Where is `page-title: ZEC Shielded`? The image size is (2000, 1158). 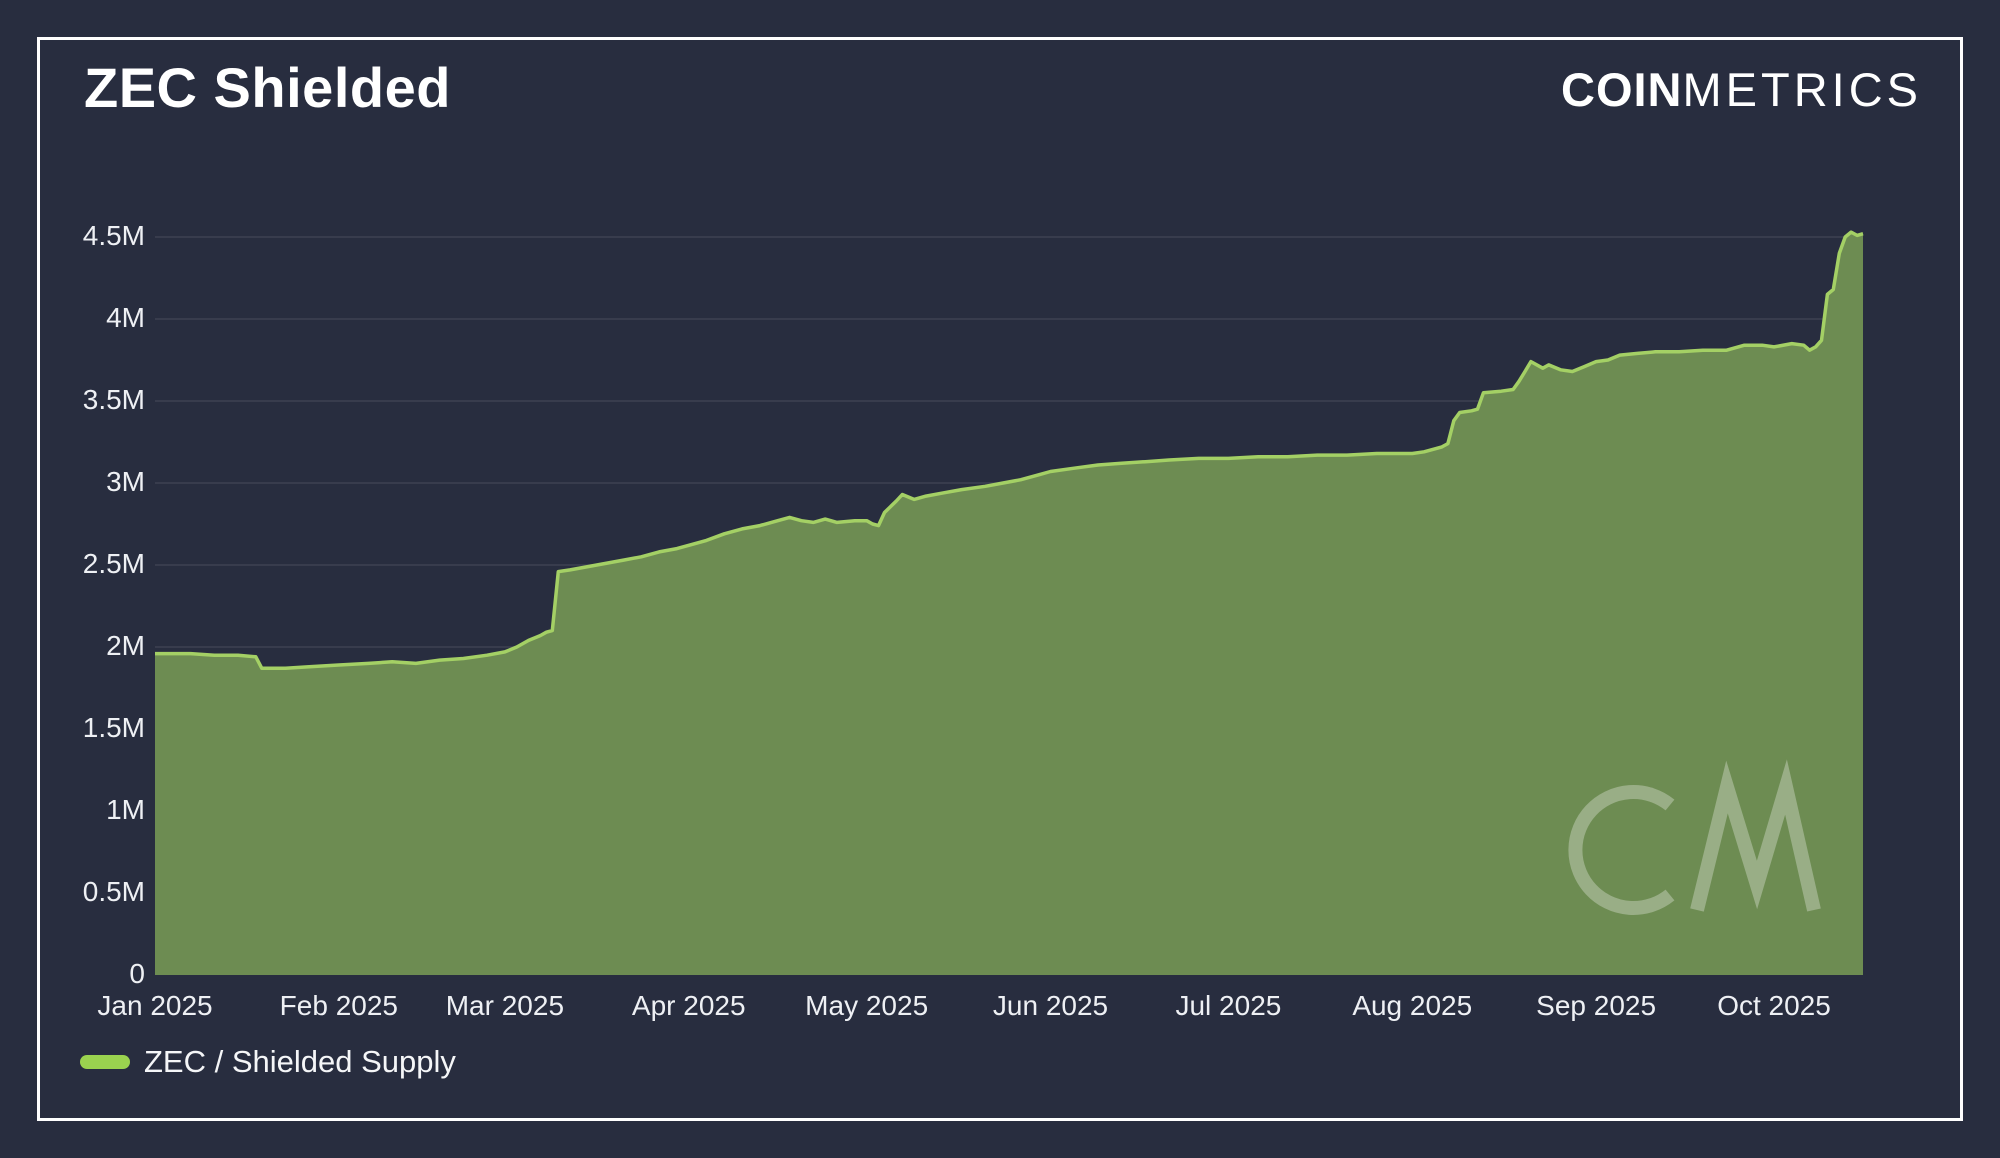 page-title: ZEC Shielded is located at coordinates (267, 87).